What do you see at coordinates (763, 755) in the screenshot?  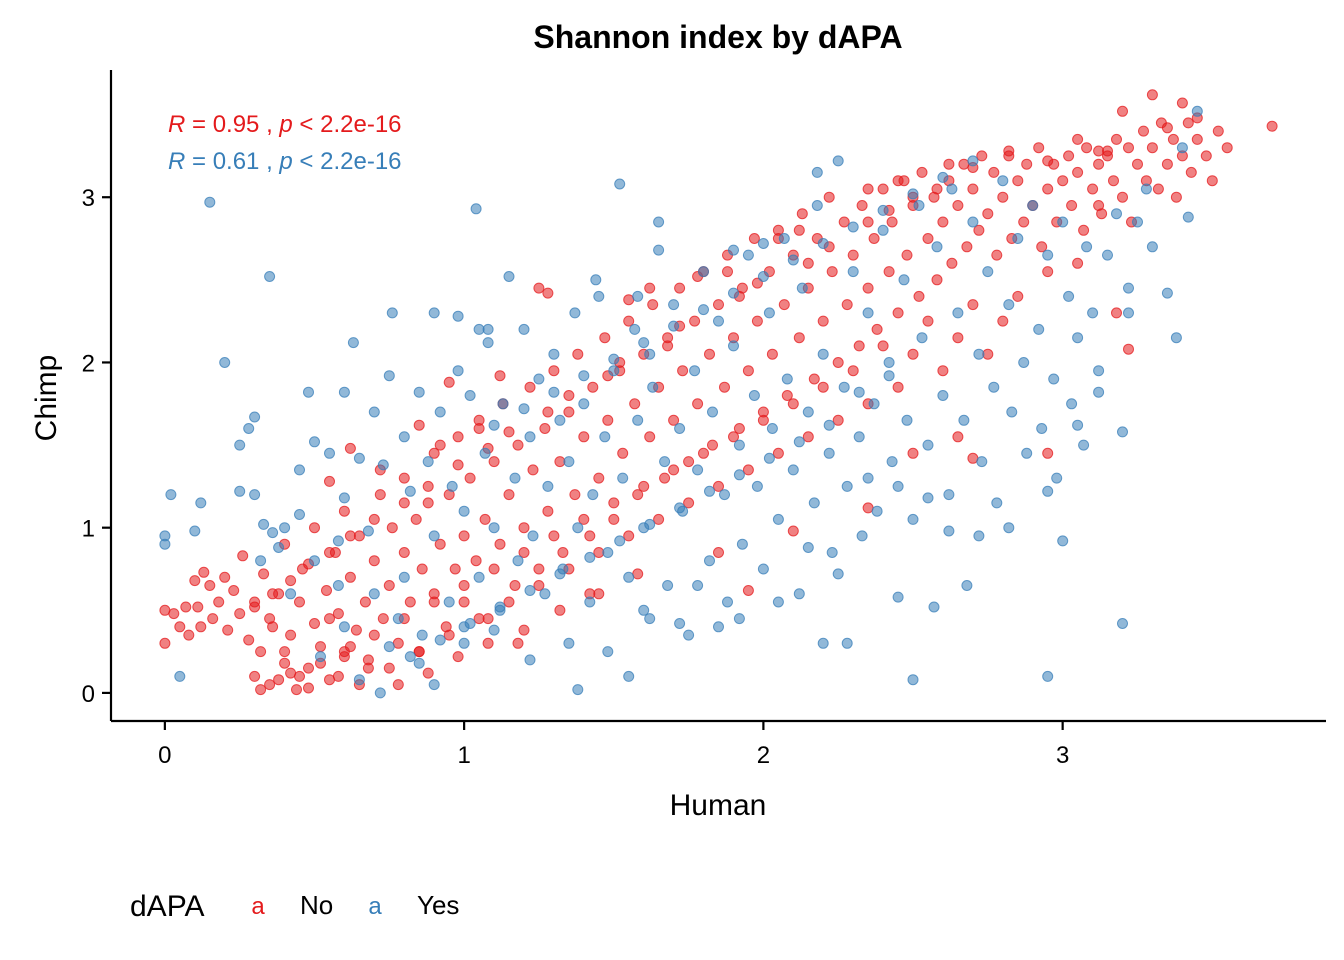 I see `x-tick-label-2: 2` at bounding box center [763, 755].